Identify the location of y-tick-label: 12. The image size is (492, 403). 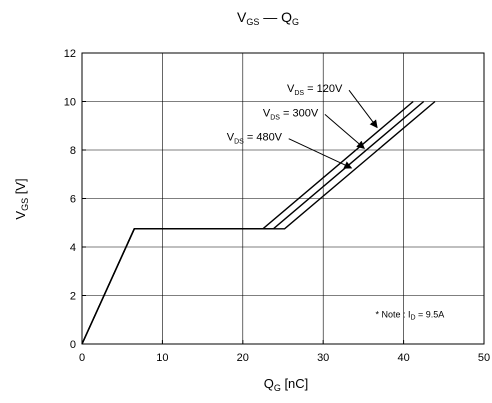
(70, 54).